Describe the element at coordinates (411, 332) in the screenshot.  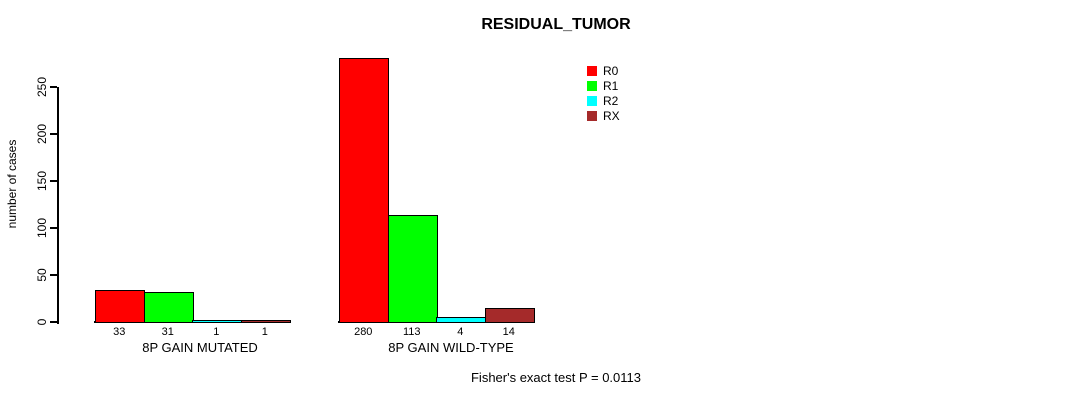
I see `bar-value-label: 113` at that location.